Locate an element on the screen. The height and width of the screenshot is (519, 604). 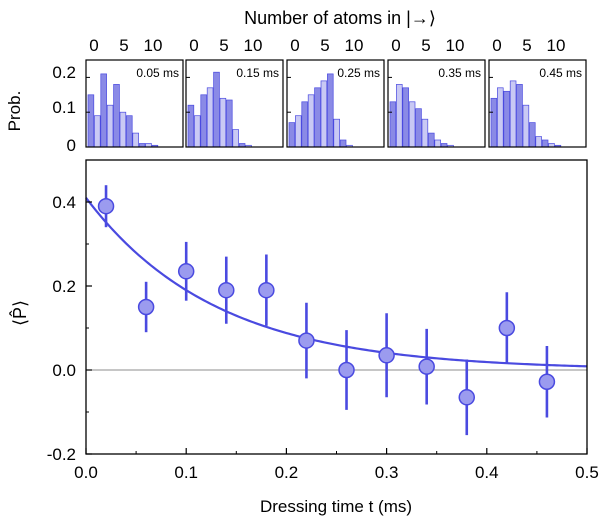
x-tick-label: 0.4 is located at coordinates (487, 472).